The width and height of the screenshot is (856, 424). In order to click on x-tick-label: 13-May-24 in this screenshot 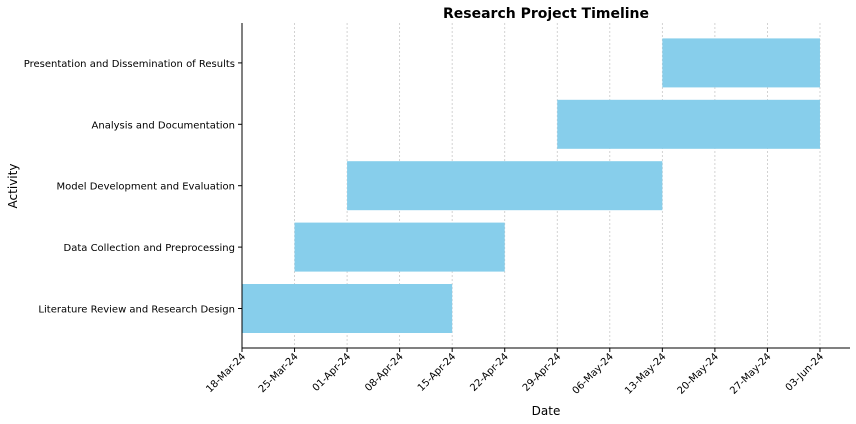, I will do `click(645, 373)`.